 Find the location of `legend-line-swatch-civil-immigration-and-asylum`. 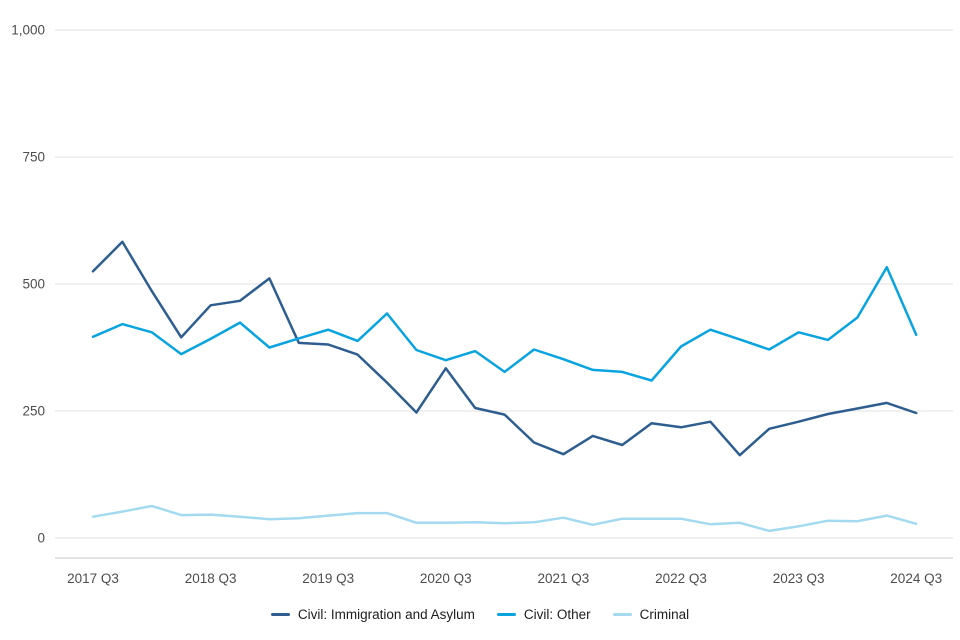

legend-line-swatch-civil-immigration-and-asylum is located at coordinates (280, 614).